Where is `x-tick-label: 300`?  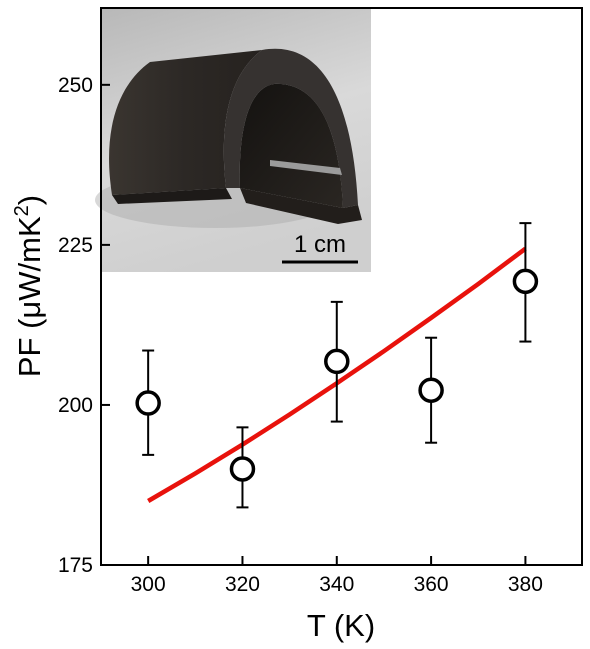 x-tick-label: 300 is located at coordinates (148, 584).